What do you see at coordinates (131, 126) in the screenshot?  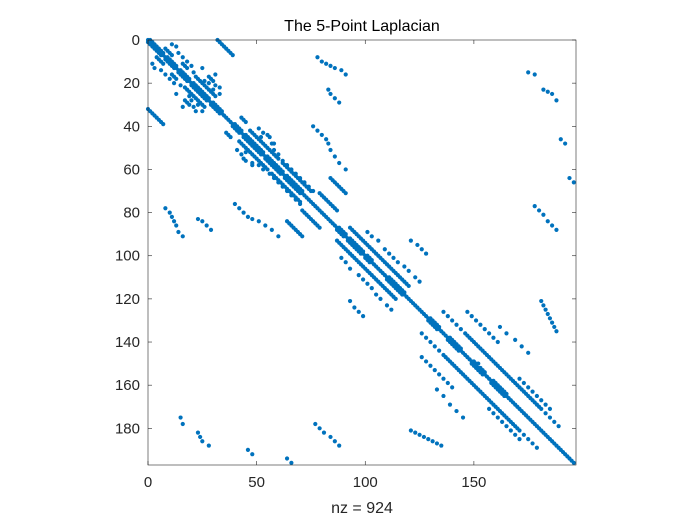 I see `y-tick-label: 40` at bounding box center [131, 126].